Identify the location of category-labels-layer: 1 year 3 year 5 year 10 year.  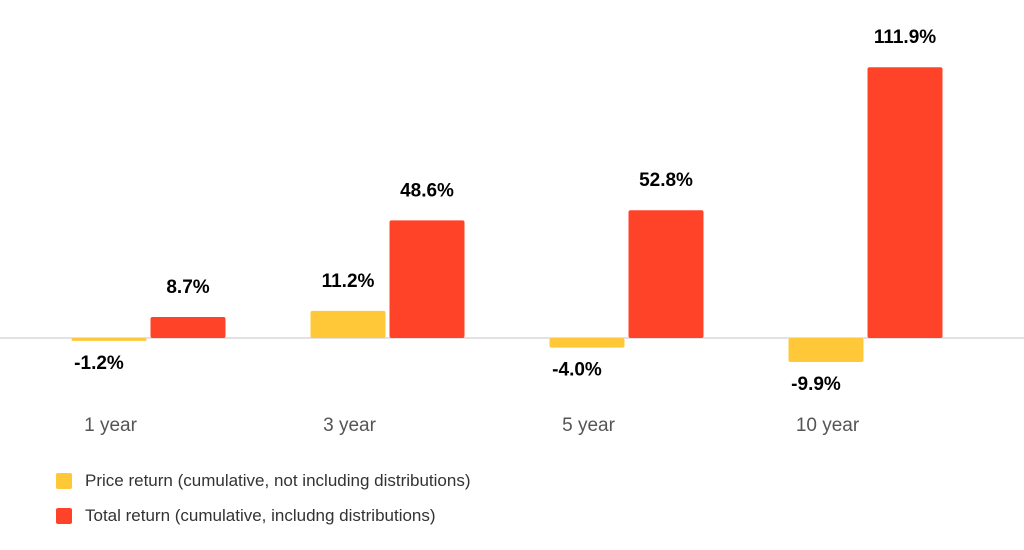
(472, 425).